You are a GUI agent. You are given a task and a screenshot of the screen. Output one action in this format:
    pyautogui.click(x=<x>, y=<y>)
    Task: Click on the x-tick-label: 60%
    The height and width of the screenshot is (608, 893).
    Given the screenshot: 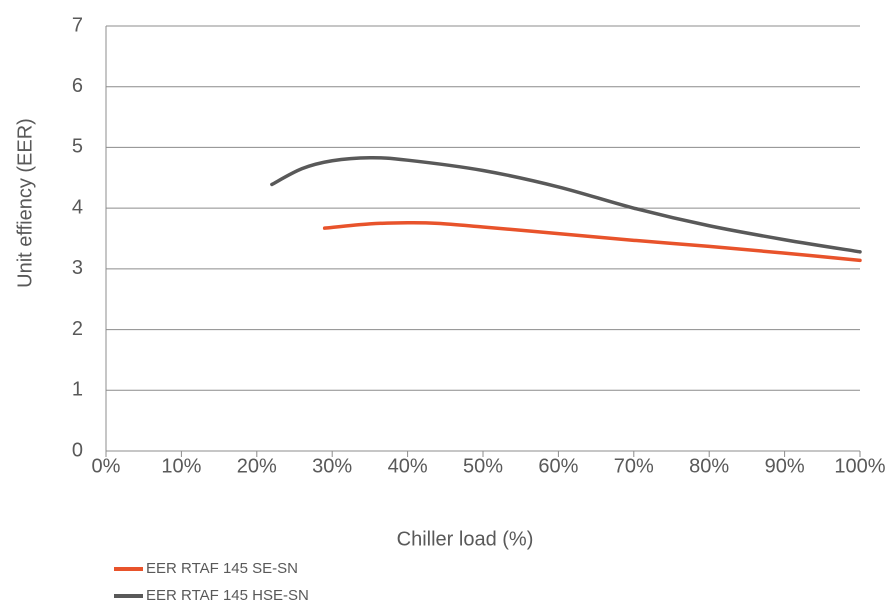 What is the action you would take?
    pyautogui.click(x=558, y=466)
    